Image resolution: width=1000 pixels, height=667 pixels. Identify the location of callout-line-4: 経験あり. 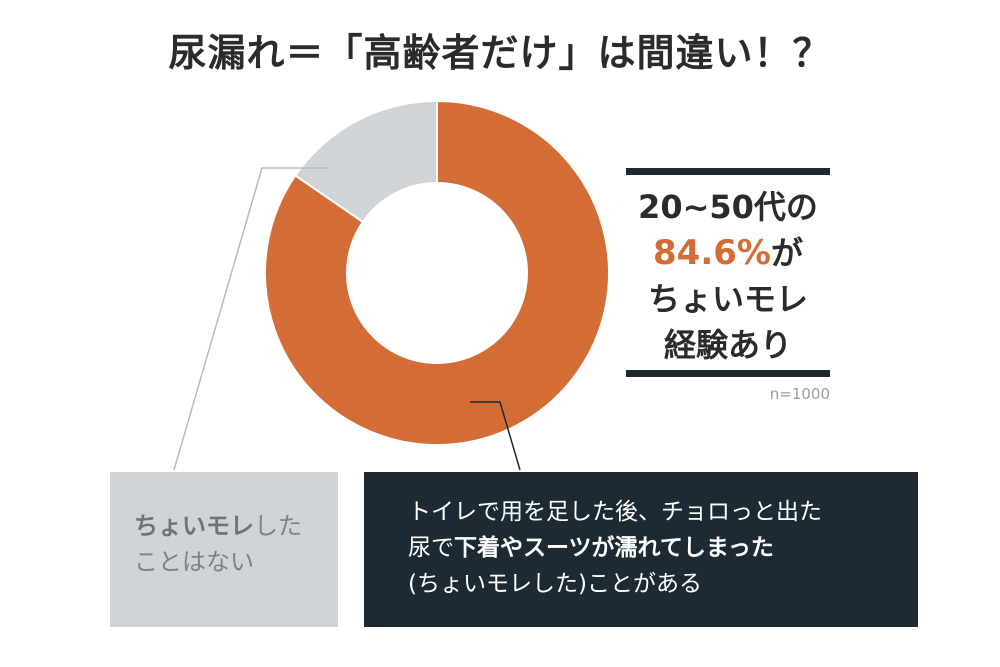
(727, 345).